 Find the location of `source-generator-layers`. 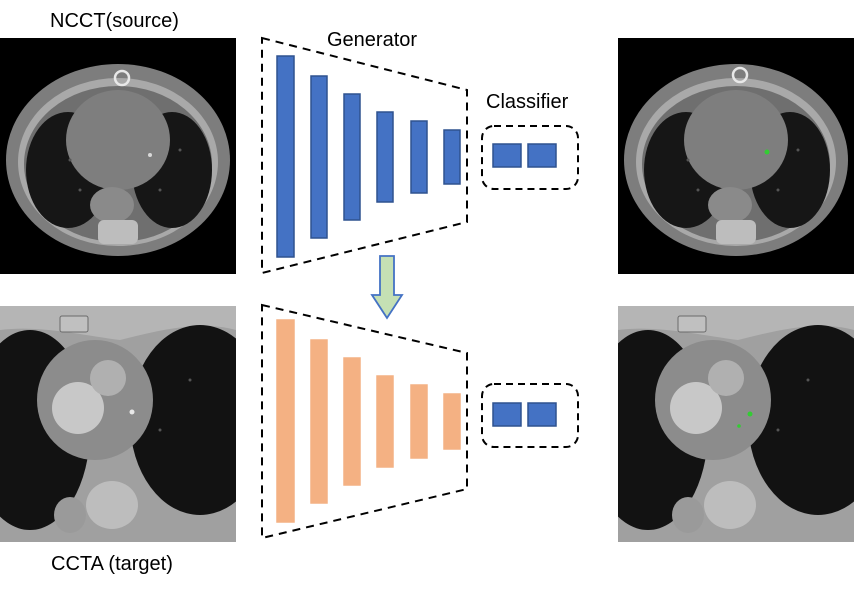

source-generator-layers is located at coordinates (368, 156).